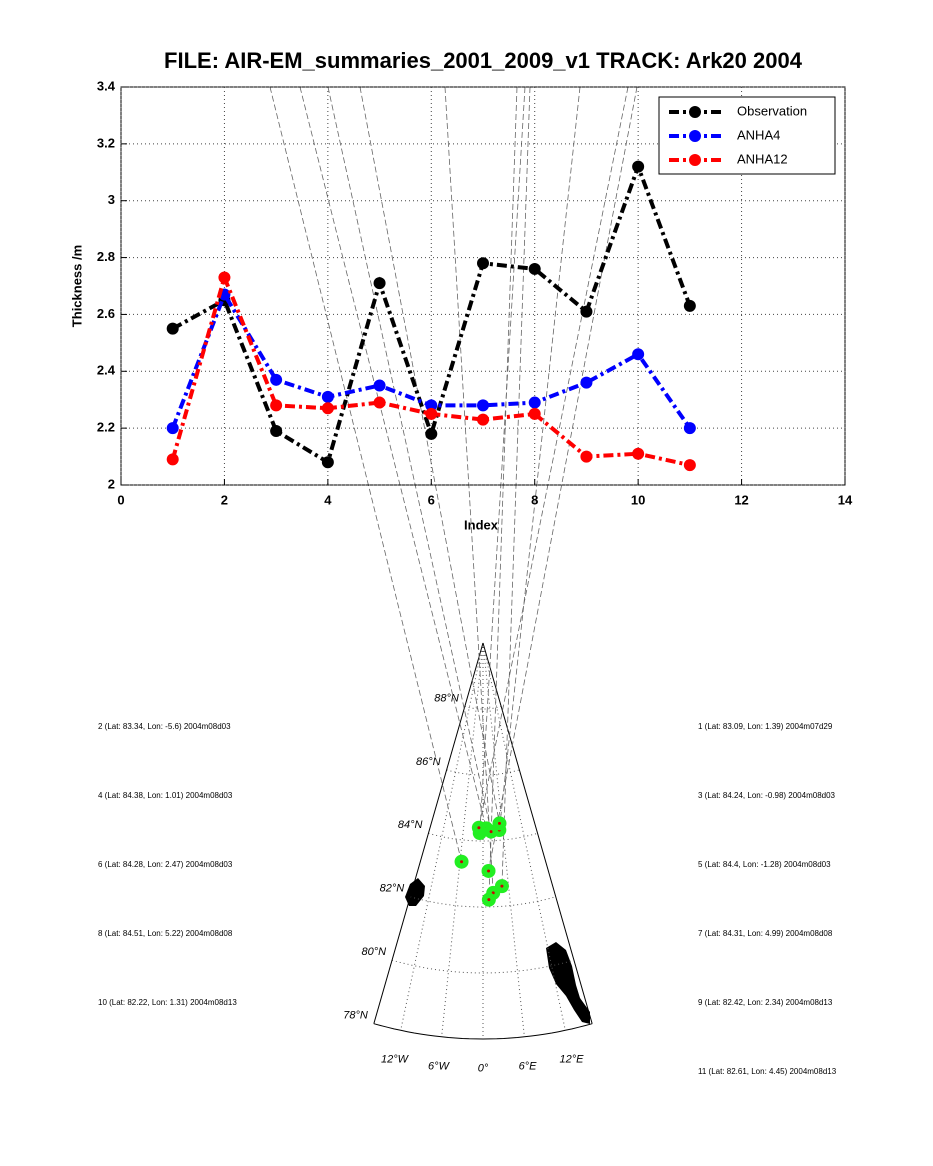  Describe the element at coordinates (481, 524) in the screenshot. I see `x-axis-label: Index` at that location.